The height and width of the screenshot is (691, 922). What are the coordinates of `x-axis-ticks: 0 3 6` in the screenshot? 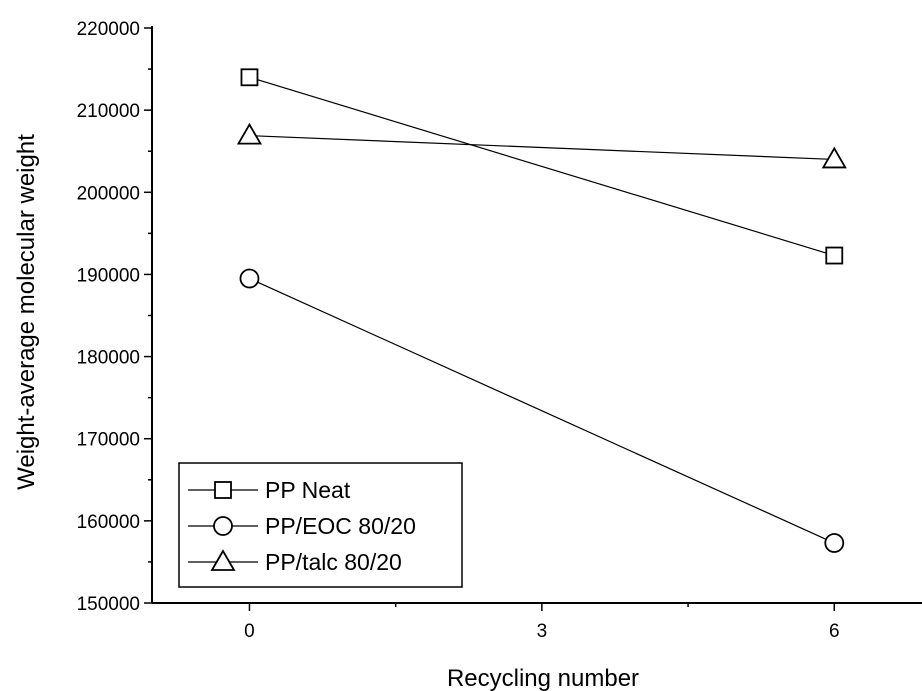 It's located at (542, 622).